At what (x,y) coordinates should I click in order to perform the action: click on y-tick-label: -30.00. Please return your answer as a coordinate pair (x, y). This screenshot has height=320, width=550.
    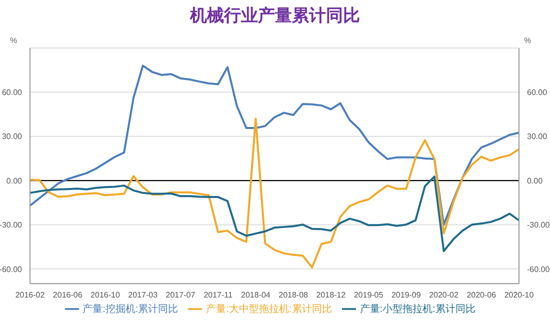
    Looking at the image, I should click on (11, 225).